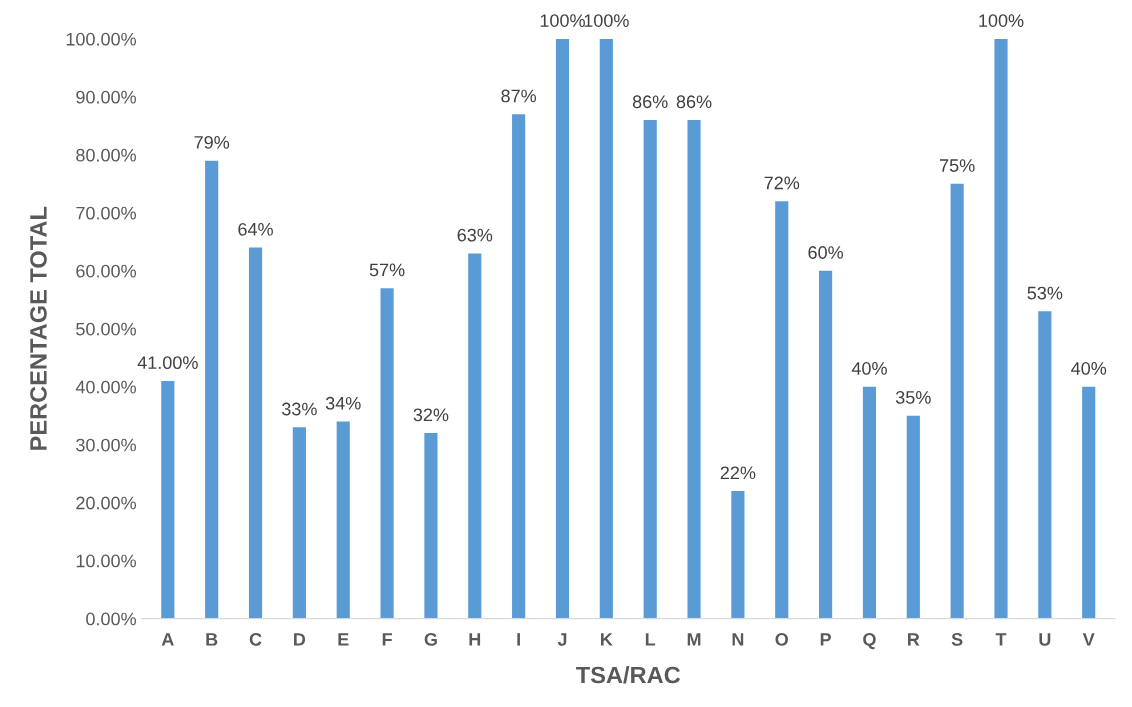  Describe the element at coordinates (431, 415) in the screenshot. I see `data-label: 32%` at that location.